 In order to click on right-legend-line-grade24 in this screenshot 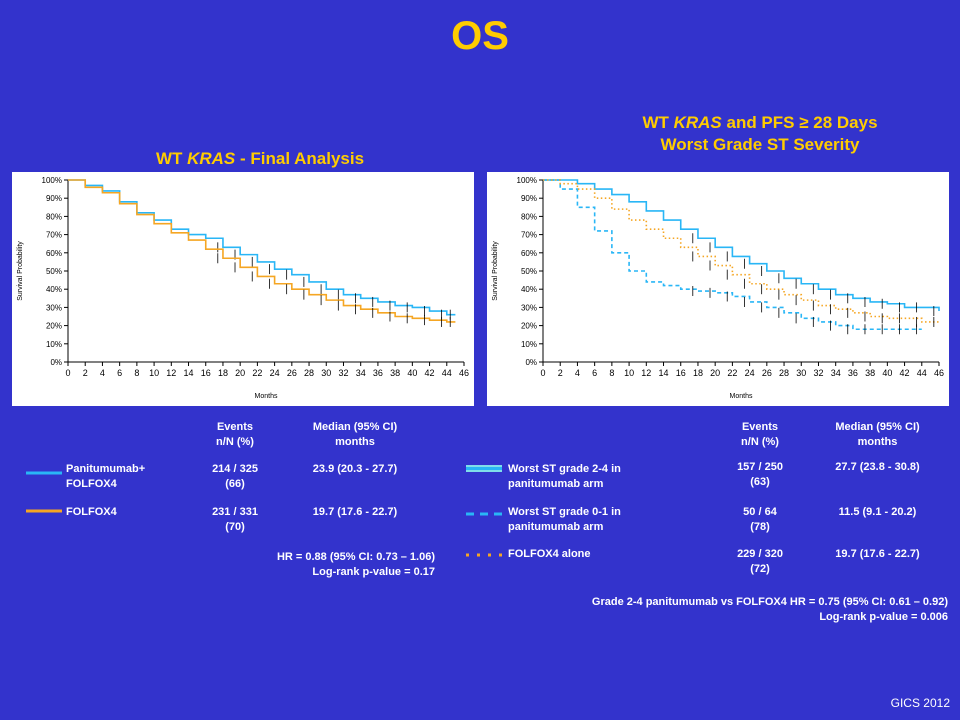, I will do `click(484, 468)`.